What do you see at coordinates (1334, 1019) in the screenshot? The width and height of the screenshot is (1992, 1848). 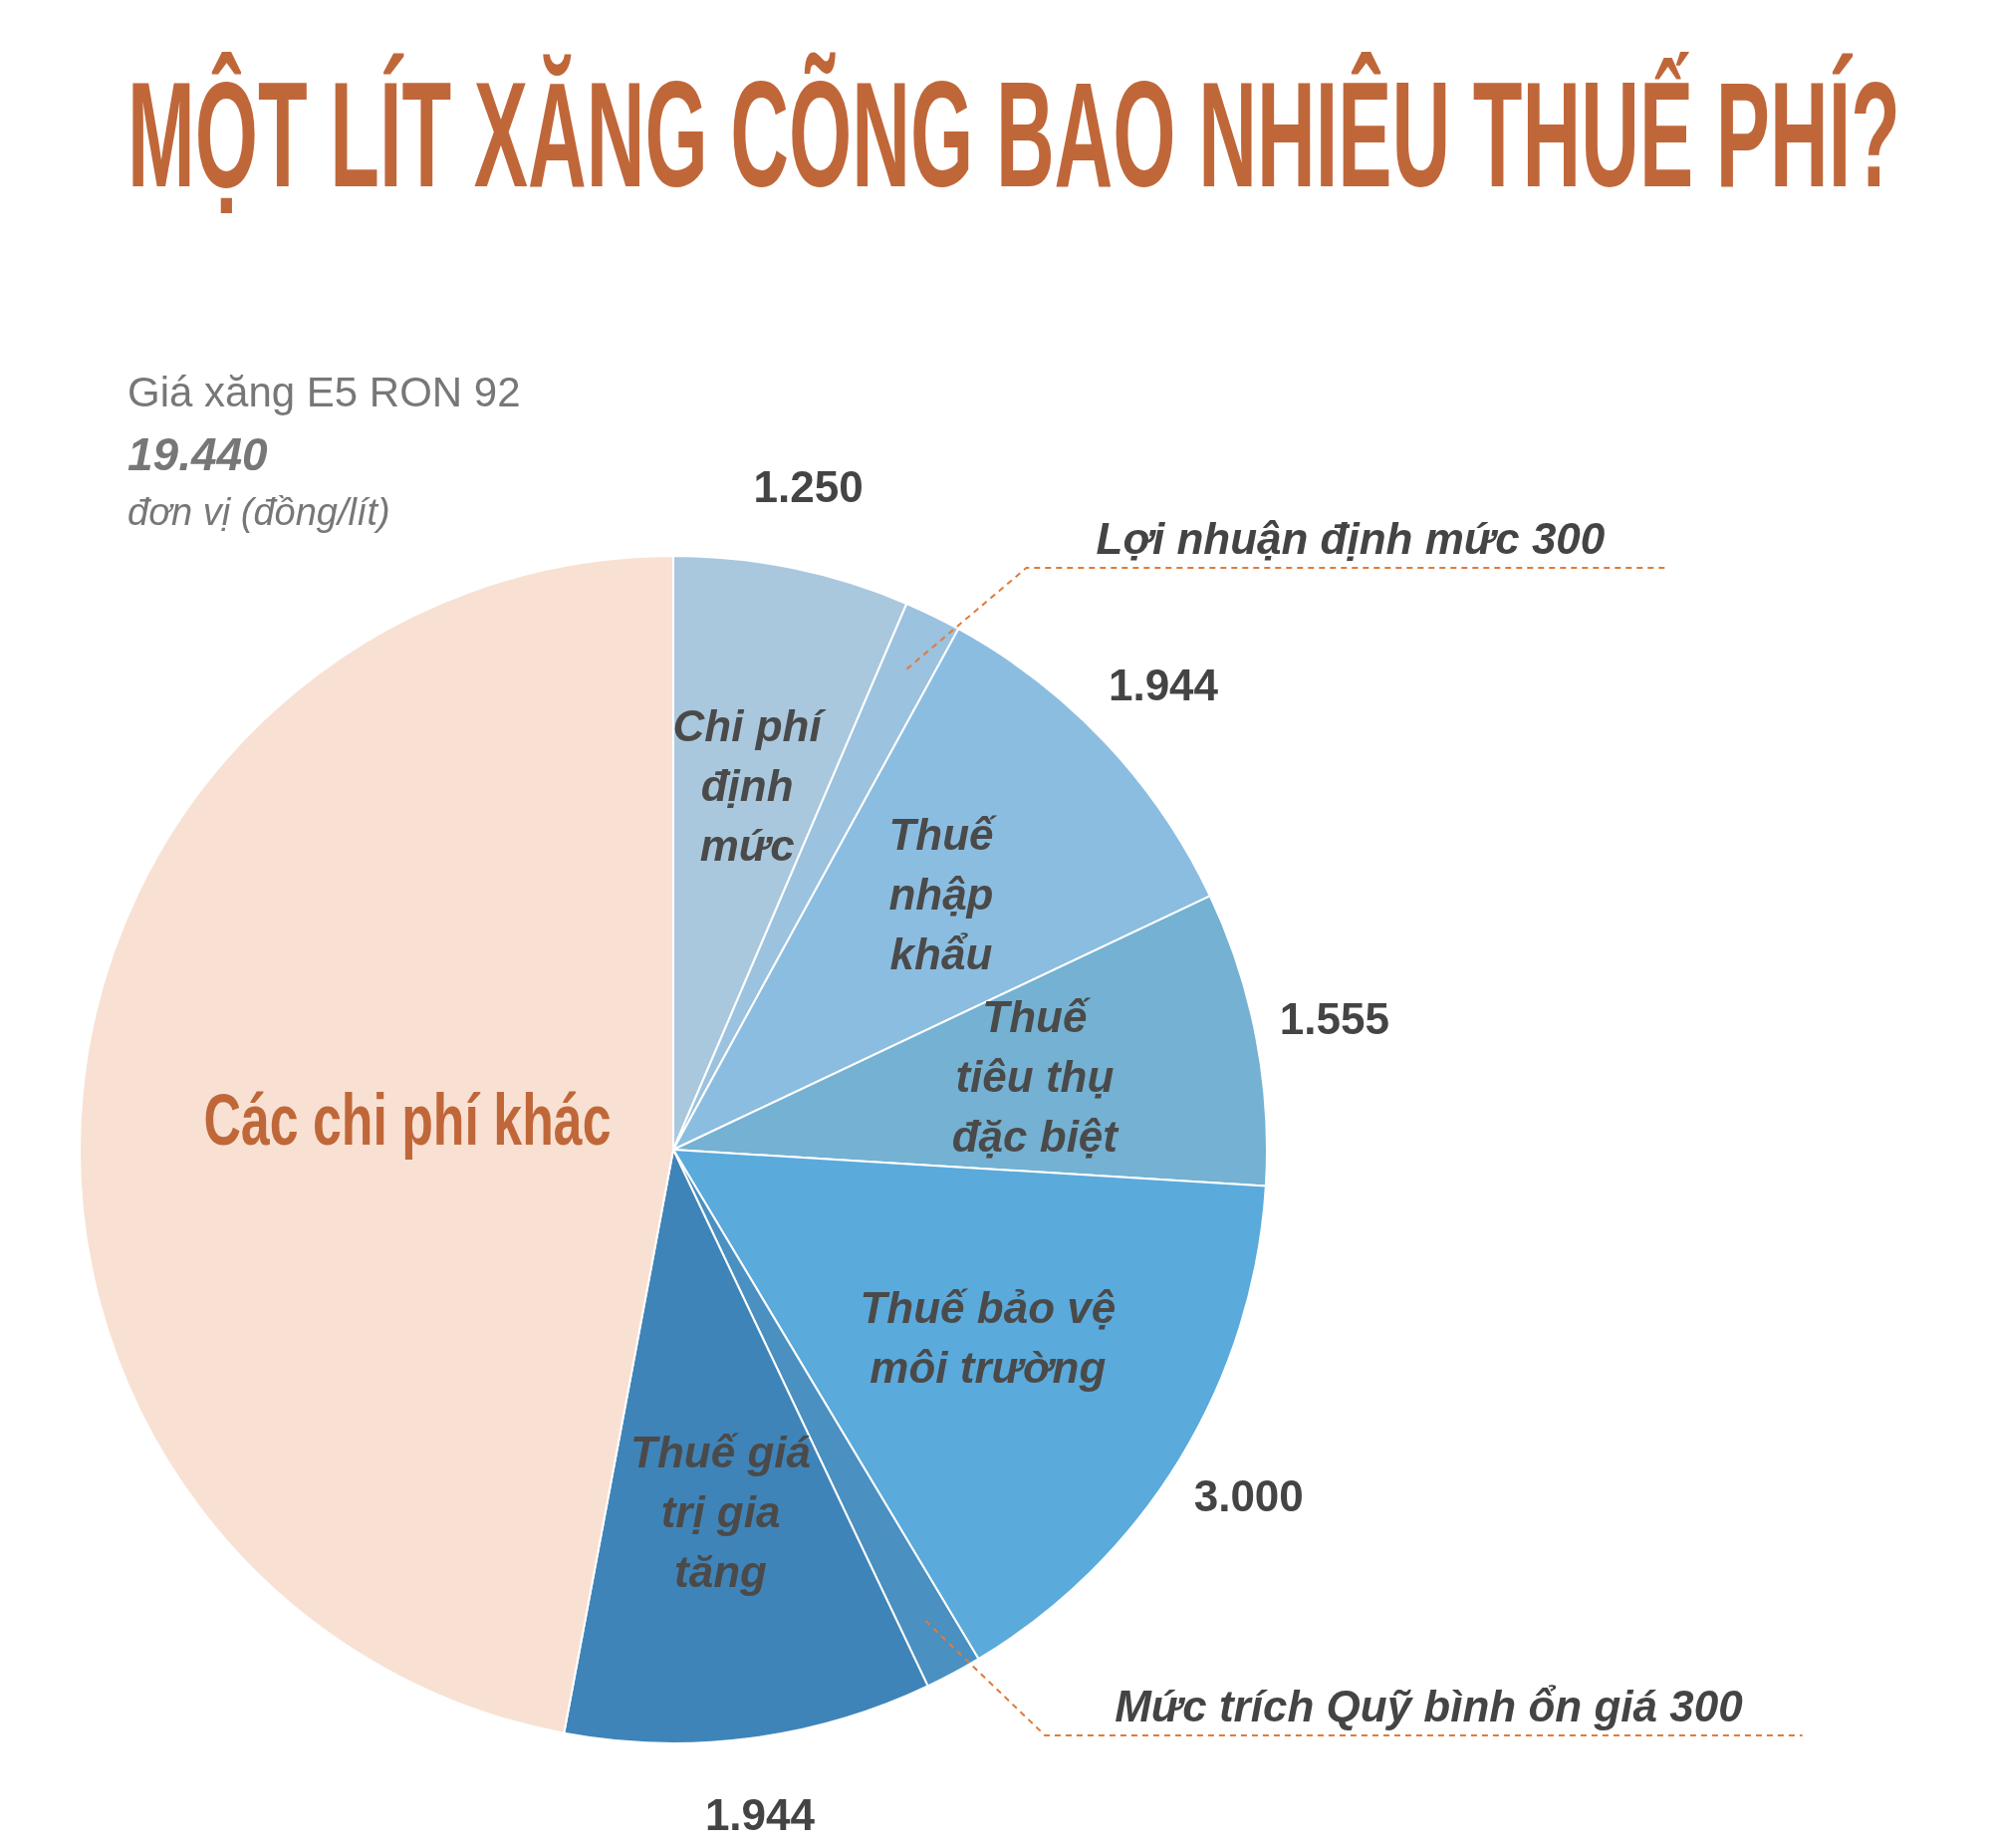 I see `data-label: 1.555` at bounding box center [1334, 1019].